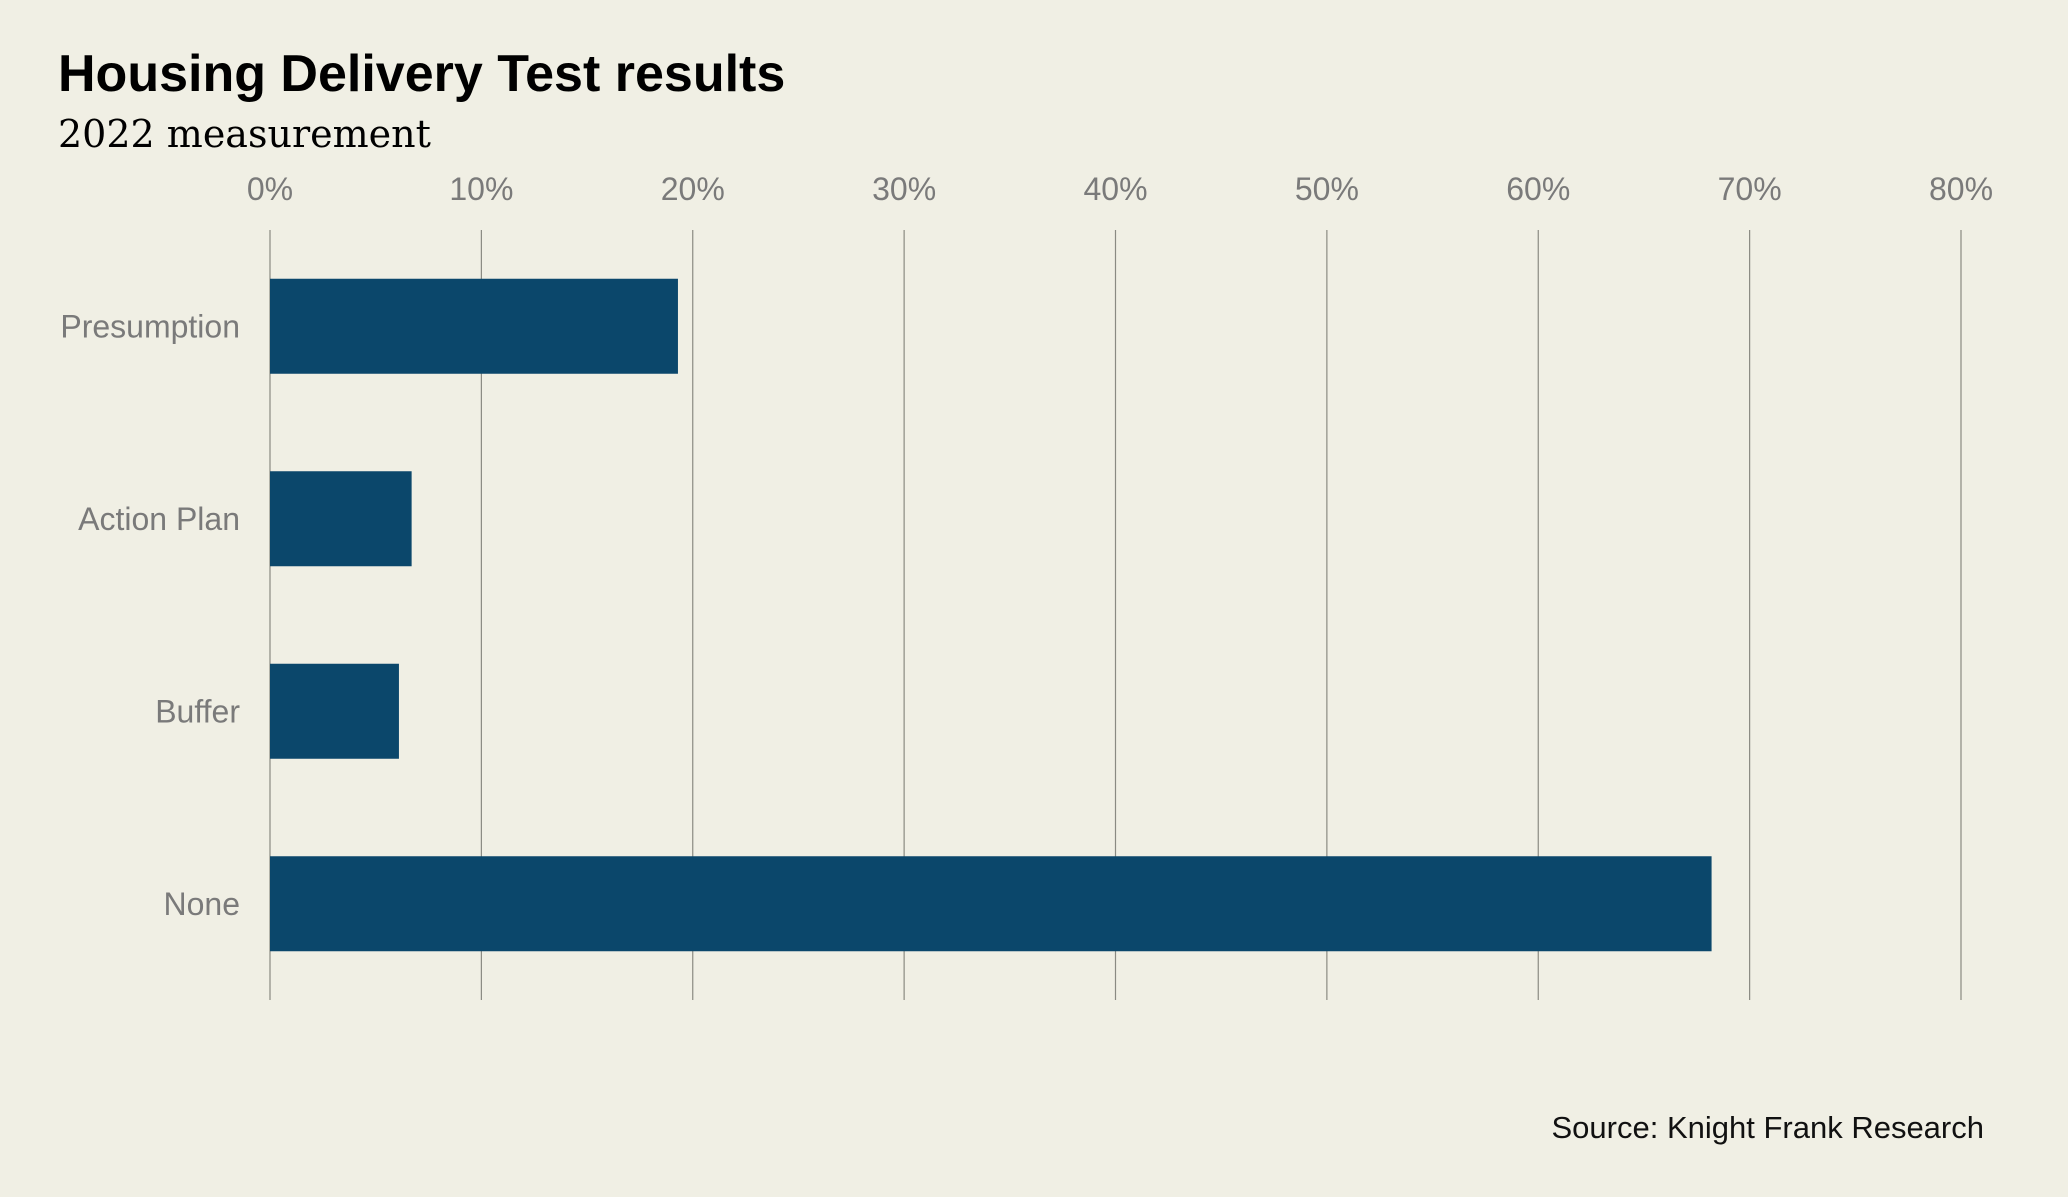  I want to click on x-axis-tick-labels: 0% 10% 20% 30% 40% 50% 60% 70% 80%, so click(1120, 189).